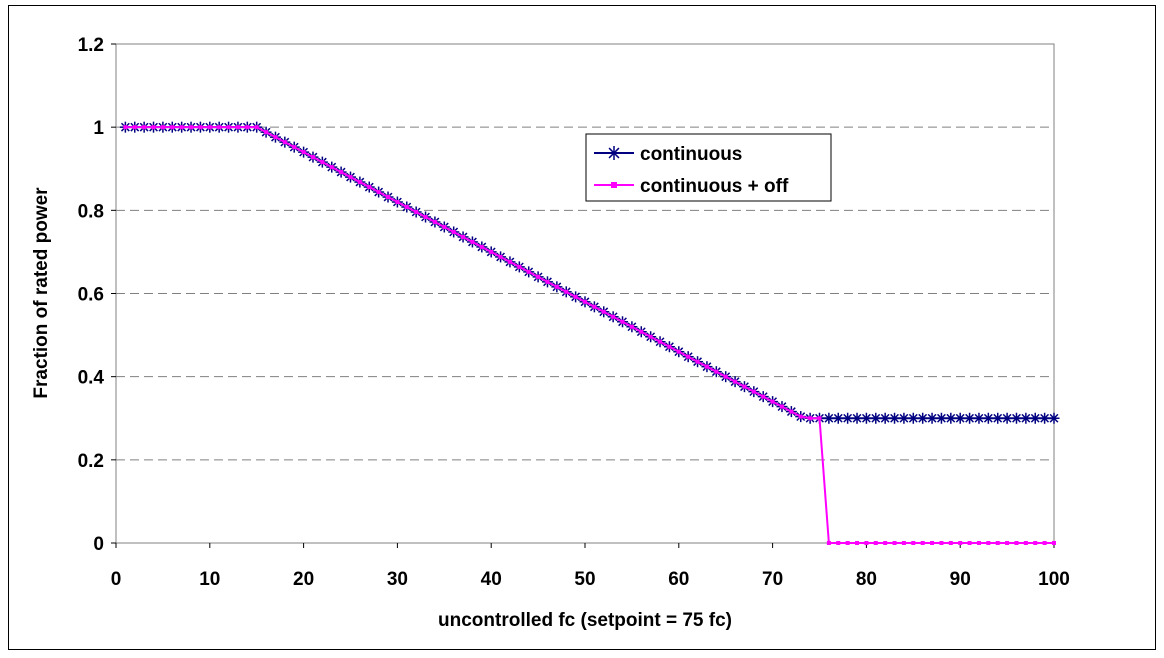 The width and height of the screenshot is (1164, 658). I want to click on y-tick-label-0: 0, so click(98, 544).